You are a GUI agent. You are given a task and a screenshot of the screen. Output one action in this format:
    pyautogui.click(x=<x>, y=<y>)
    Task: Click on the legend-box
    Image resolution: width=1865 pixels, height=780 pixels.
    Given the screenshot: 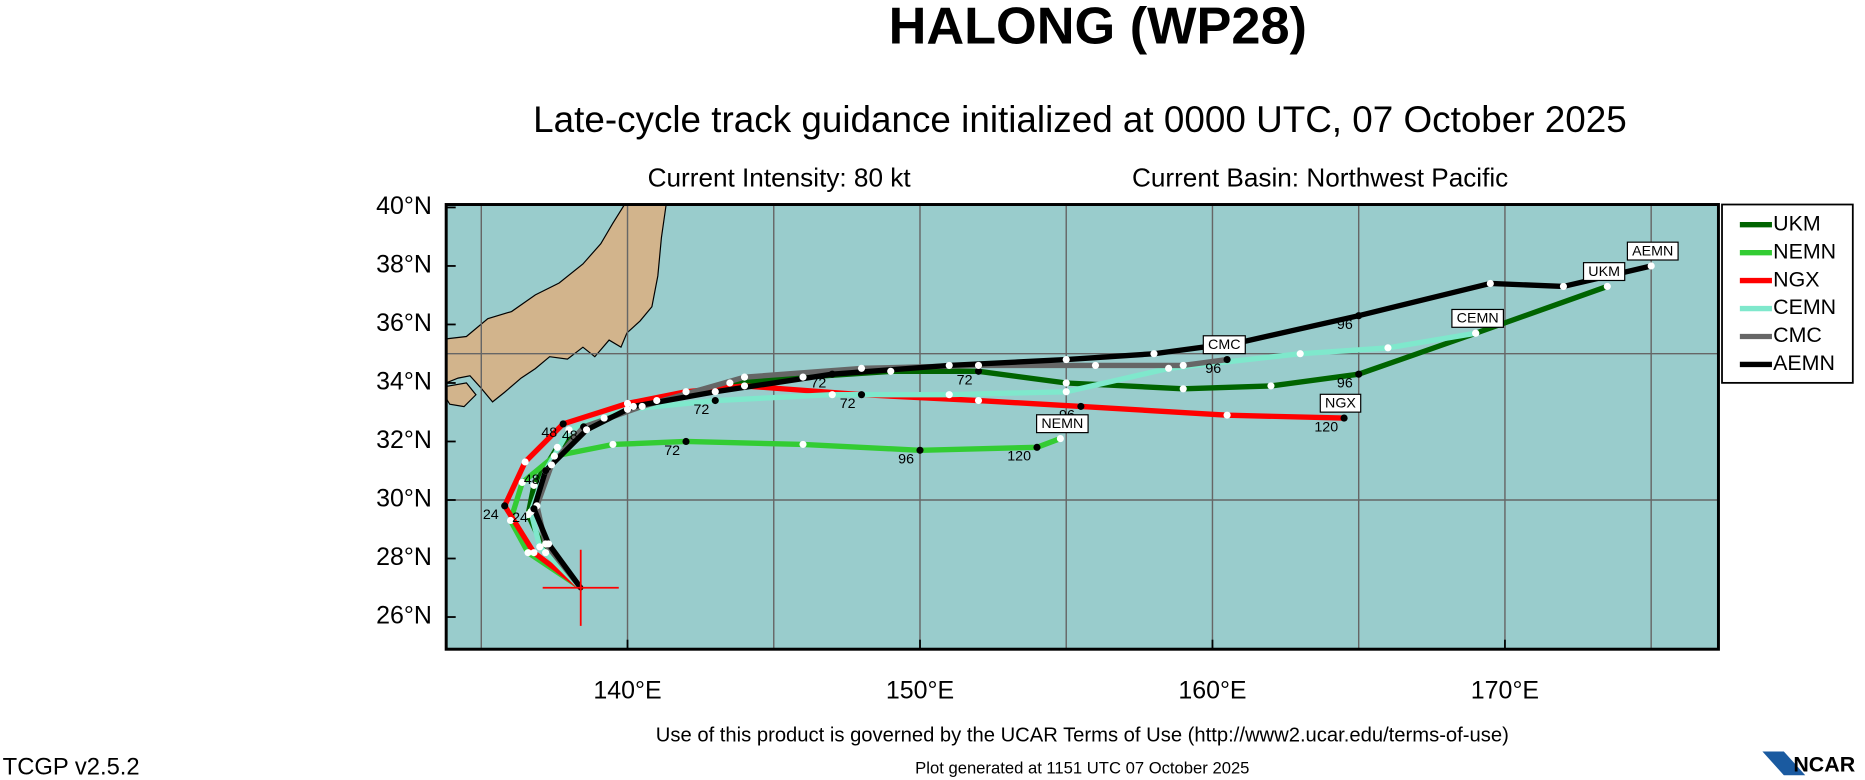 What is the action you would take?
    pyautogui.click(x=1787, y=293)
    